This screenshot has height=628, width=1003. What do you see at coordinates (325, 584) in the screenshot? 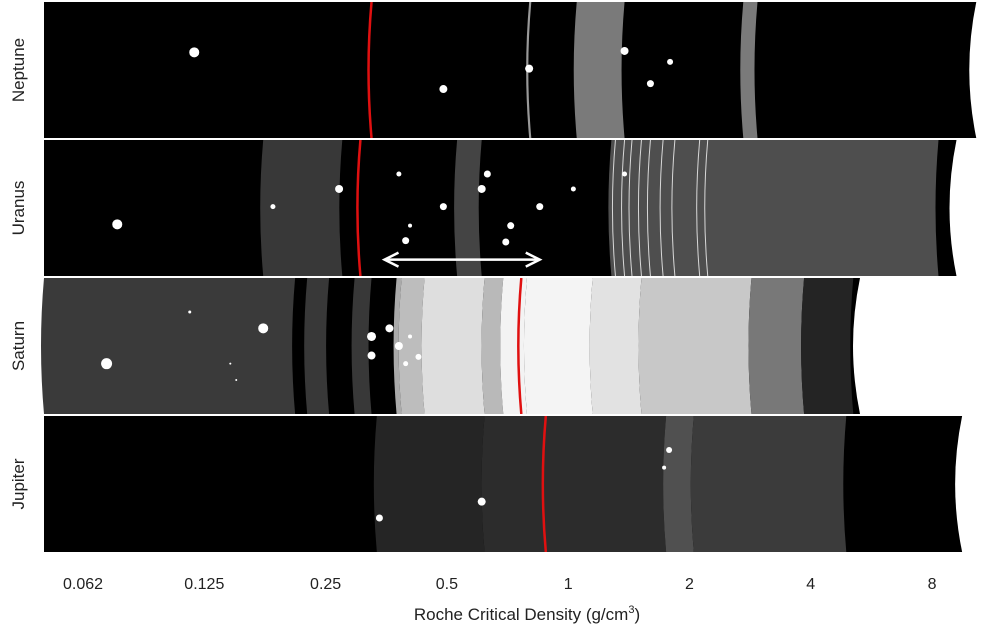
I see `x-tick-label: 0.25` at bounding box center [325, 584].